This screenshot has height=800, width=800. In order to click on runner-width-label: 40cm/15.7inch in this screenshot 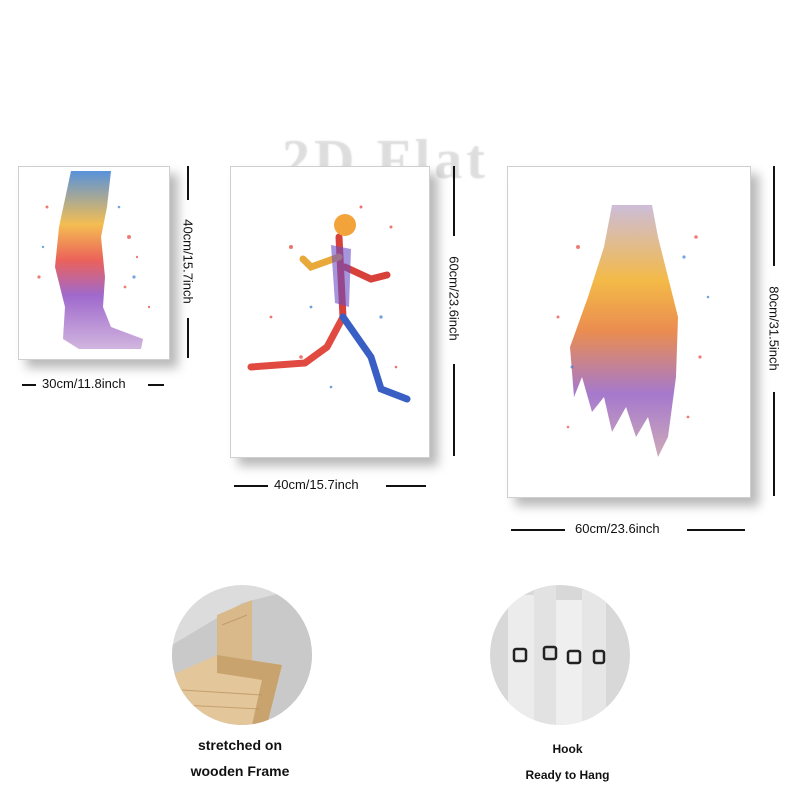, I will do `click(316, 484)`.